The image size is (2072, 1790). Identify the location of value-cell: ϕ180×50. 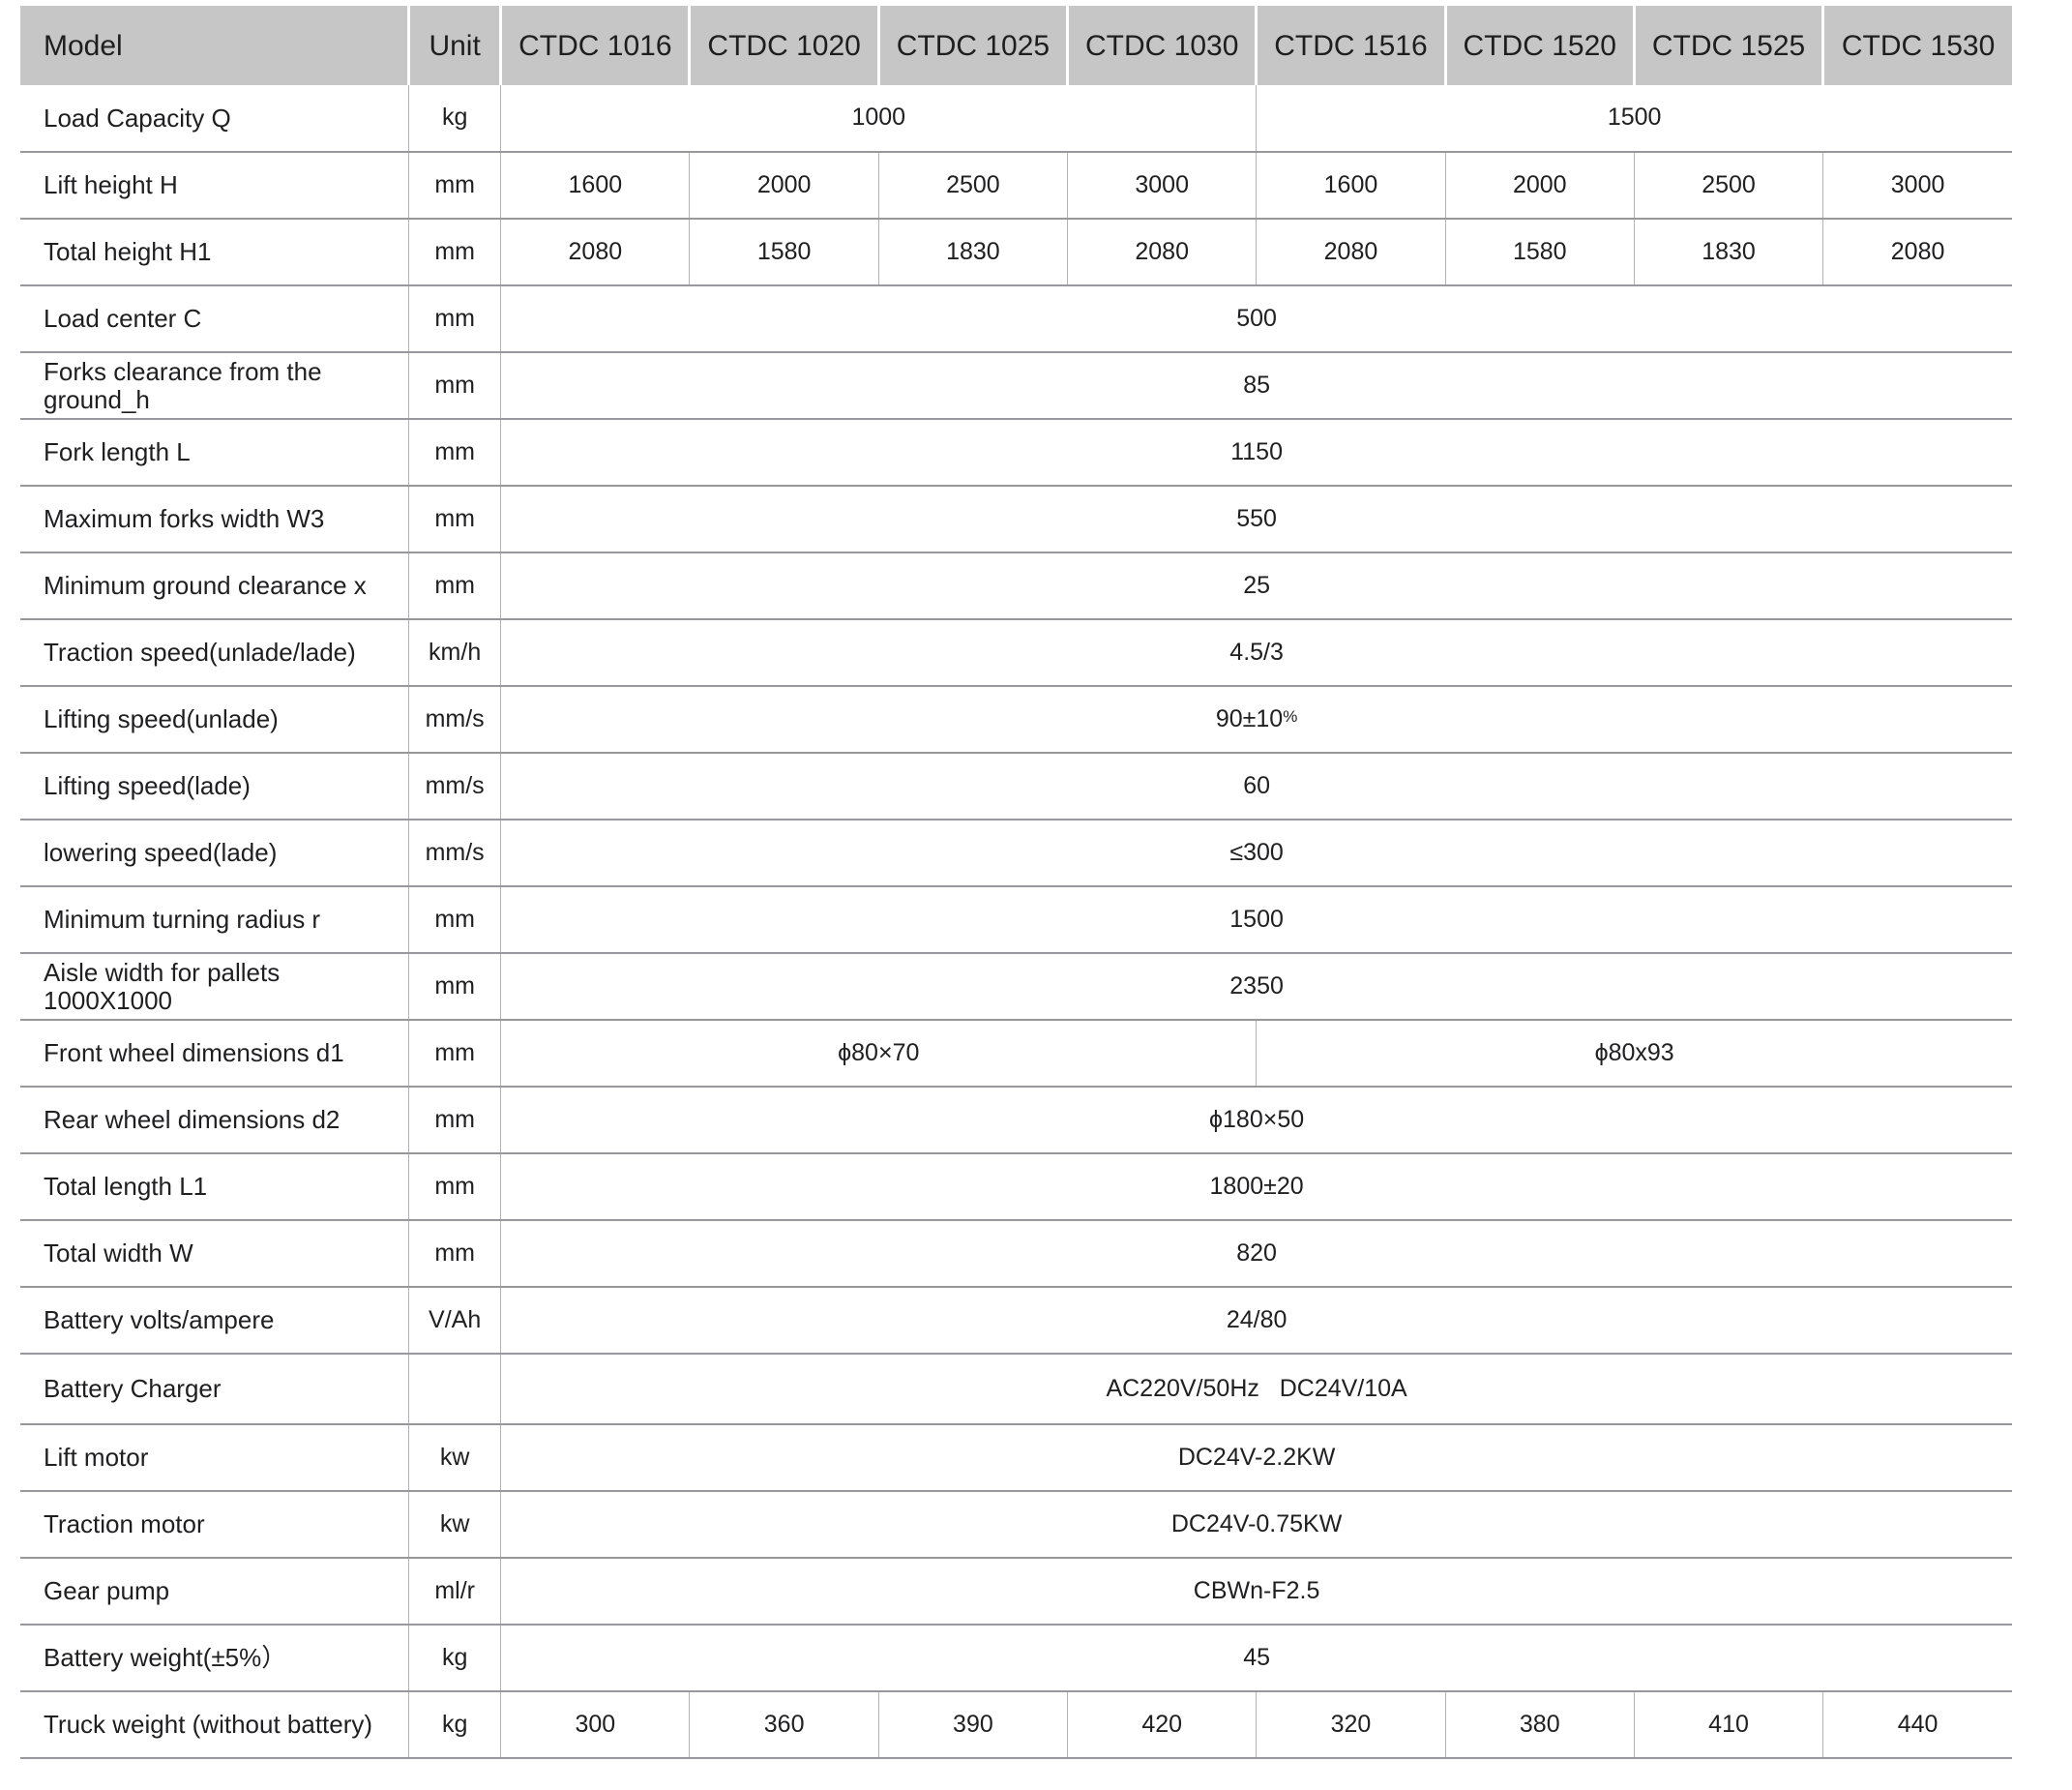
(1256, 1121).